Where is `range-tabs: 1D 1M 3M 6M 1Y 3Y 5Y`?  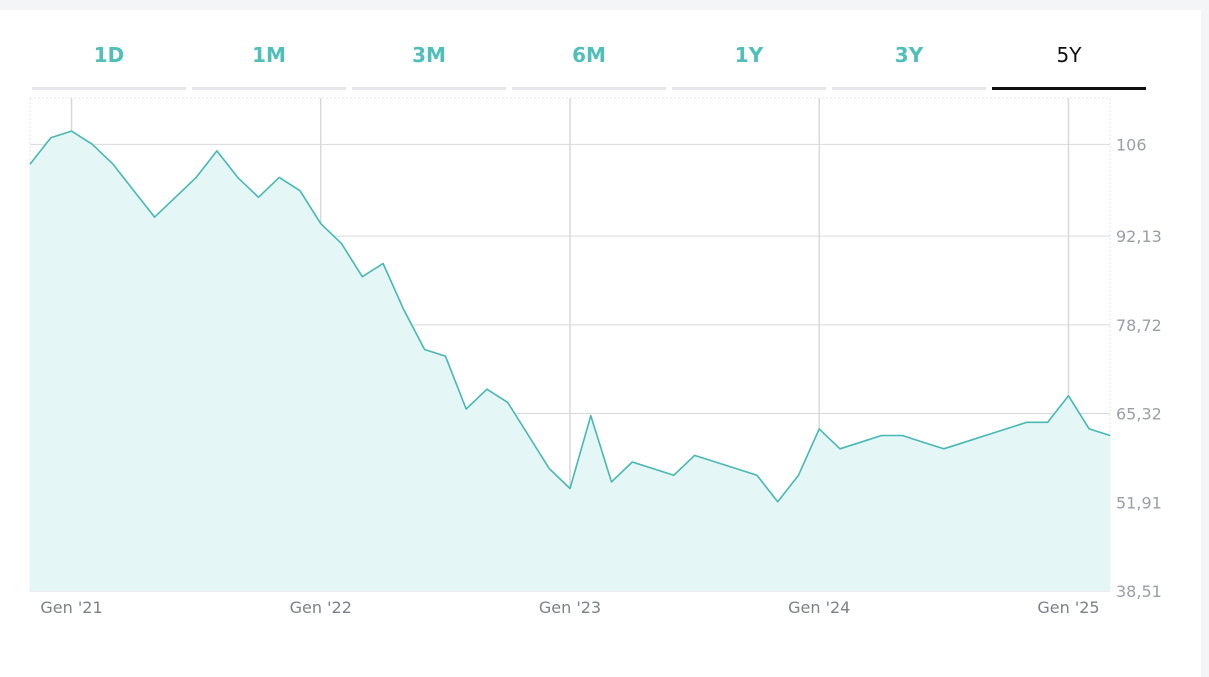
range-tabs: 1D 1M 3M 6M 1Y 3Y 5Y is located at coordinates (592, 66).